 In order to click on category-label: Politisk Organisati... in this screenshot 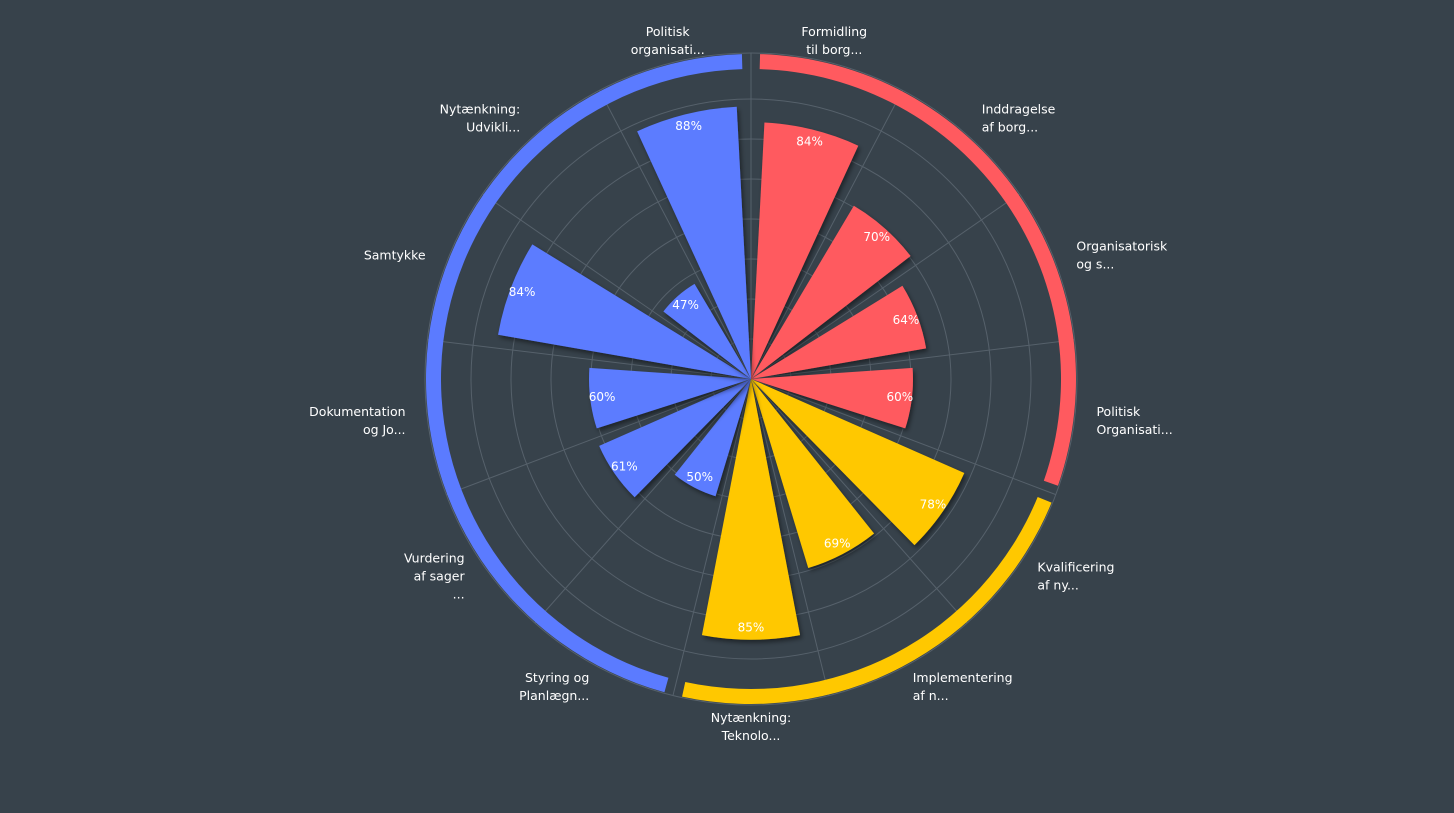, I will do `click(1134, 420)`.